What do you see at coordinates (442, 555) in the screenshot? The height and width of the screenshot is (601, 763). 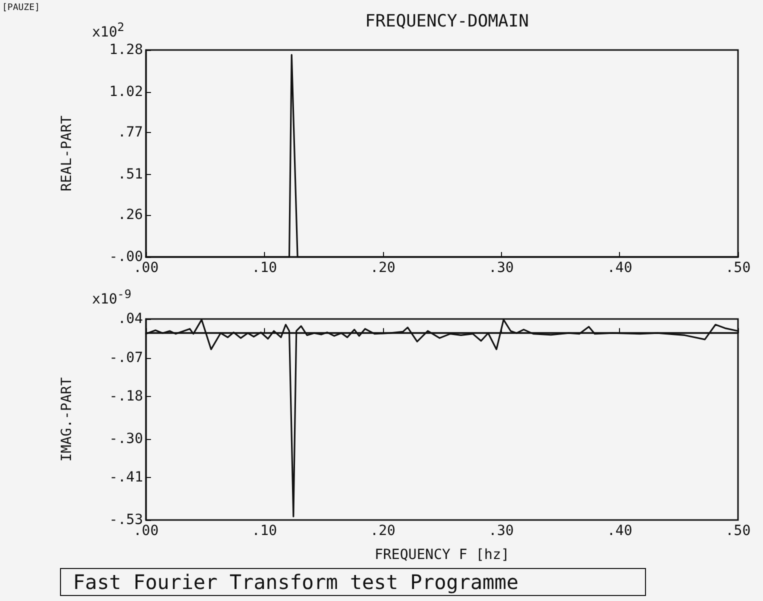 I see `x-axis-title: FREQUENCY F [hz]` at bounding box center [442, 555].